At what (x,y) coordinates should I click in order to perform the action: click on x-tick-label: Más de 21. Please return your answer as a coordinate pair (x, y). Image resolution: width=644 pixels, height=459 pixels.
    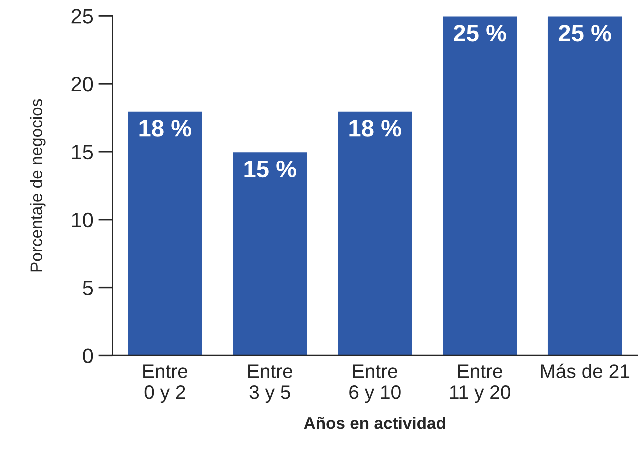
    Looking at the image, I should click on (585, 371).